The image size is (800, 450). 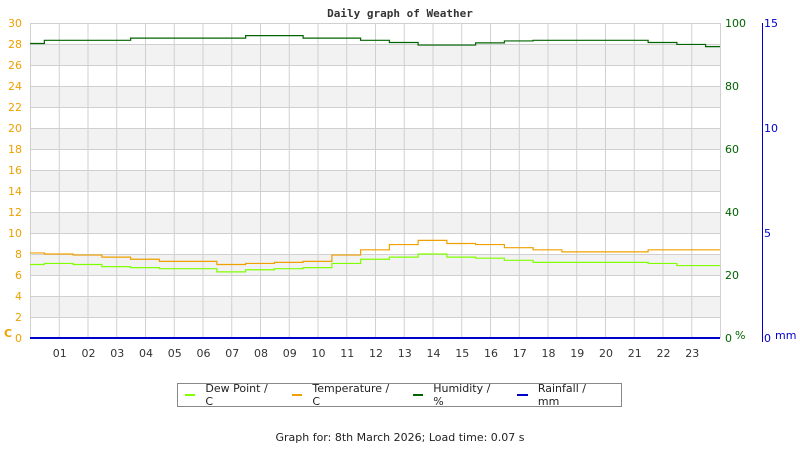 What do you see at coordinates (375, 252) in the screenshot?
I see `temperature-line` at bounding box center [375, 252].